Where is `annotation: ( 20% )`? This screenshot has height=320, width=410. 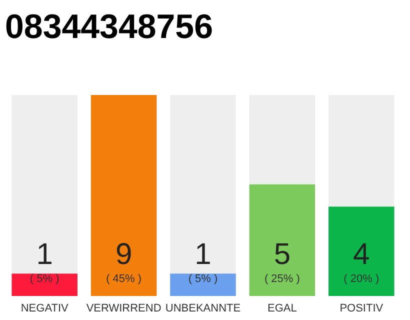 annotation: ( 20% ) is located at coordinates (362, 279).